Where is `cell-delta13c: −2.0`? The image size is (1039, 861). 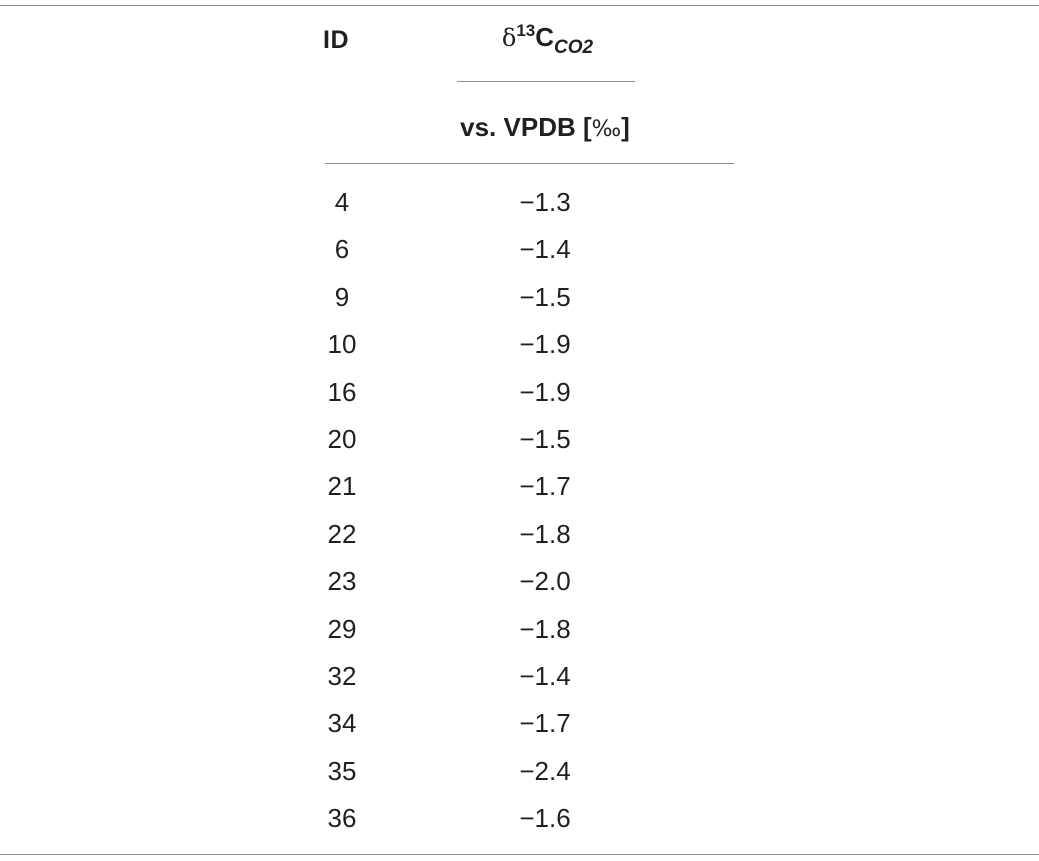
cell-delta13c: −2.0 is located at coordinates (545, 581).